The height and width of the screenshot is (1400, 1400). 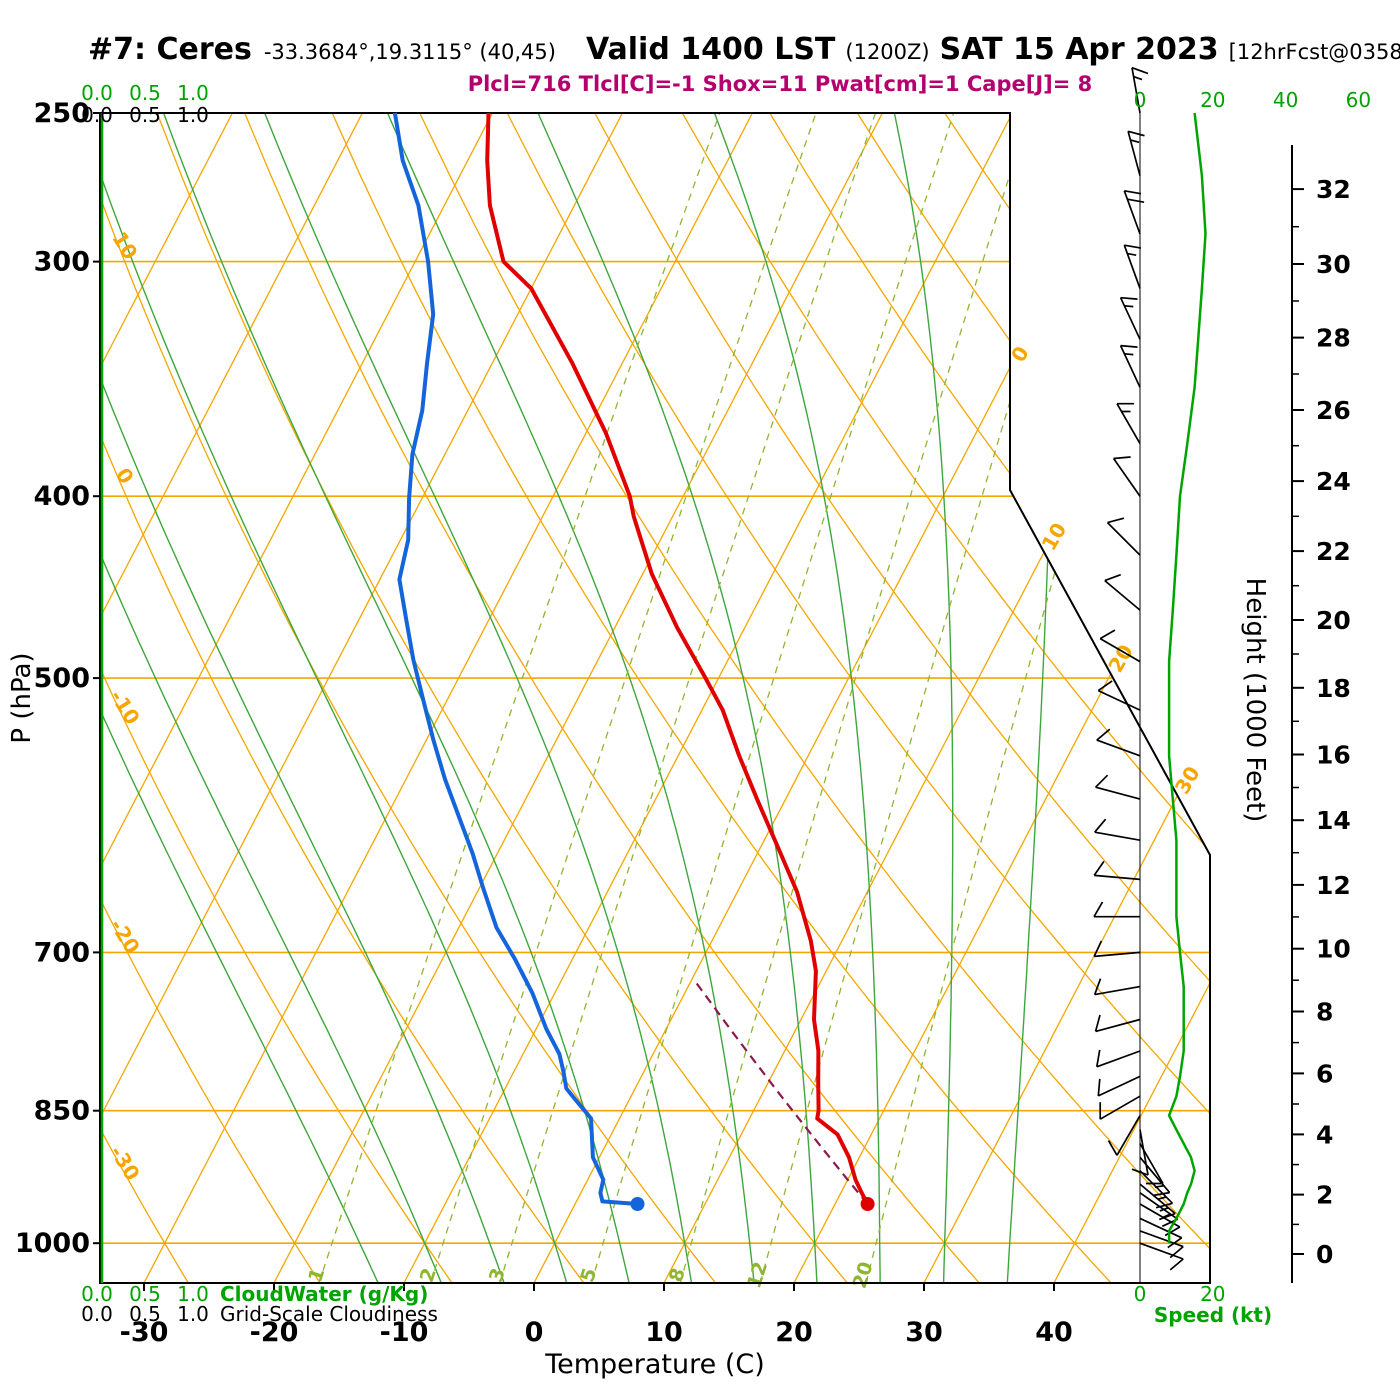 What do you see at coordinates (1079, 49) in the screenshot?
I see `valid-date: SAT 15 Apr 2023` at bounding box center [1079, 49].